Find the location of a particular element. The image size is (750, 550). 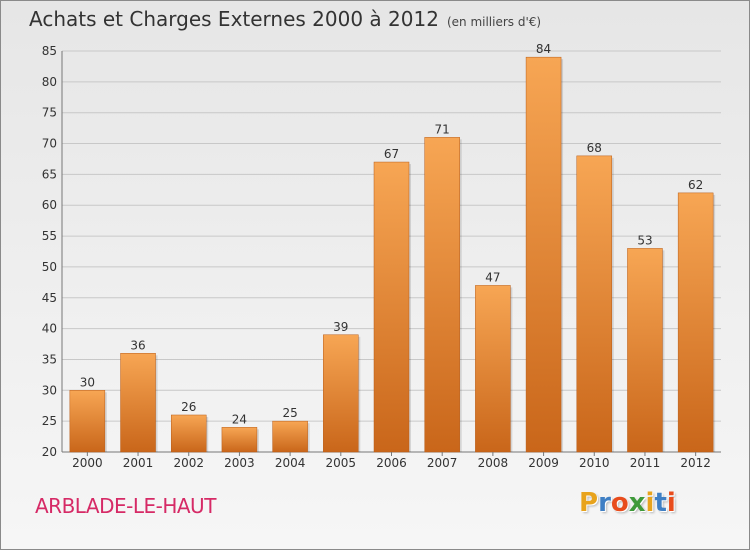

x-tick-label: 2006 is located at coordinates (391, 463).